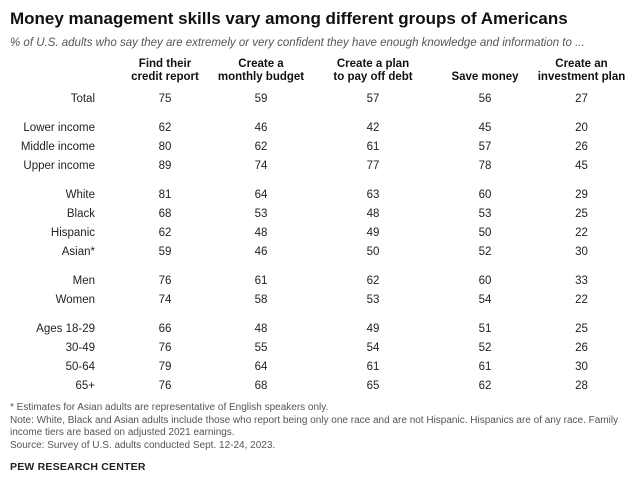 Image resolution: width=640 pixels, height=490 pixels. What do you see at coordinates (261, 77) in the screenshot?
I see `column-header-line: monthly budget` at bounding box center [261, 77].